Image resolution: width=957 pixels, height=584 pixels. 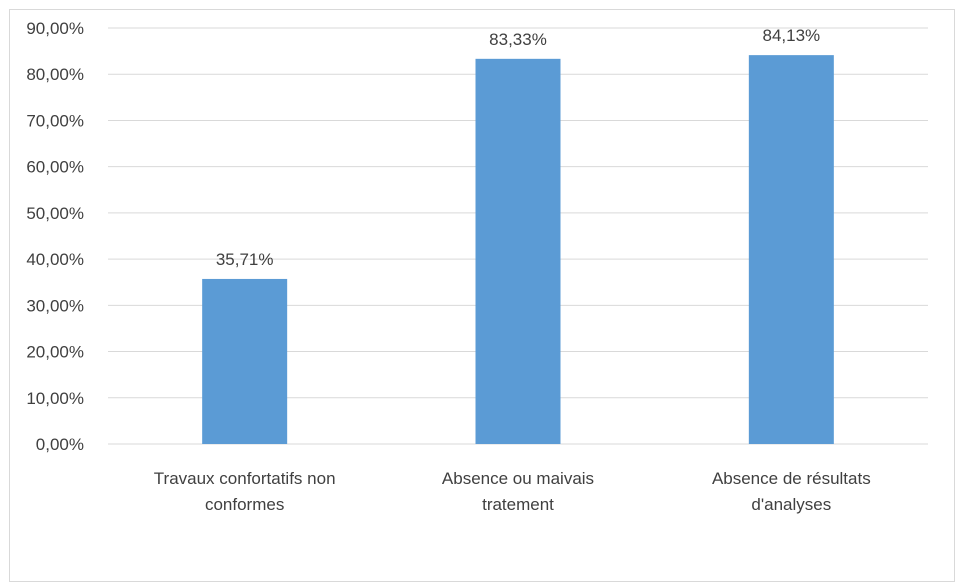 What do you see at coordinates (791, 35) in the screenshot?
I see `data-label: 84,13%` at bounding box center [791, 35].